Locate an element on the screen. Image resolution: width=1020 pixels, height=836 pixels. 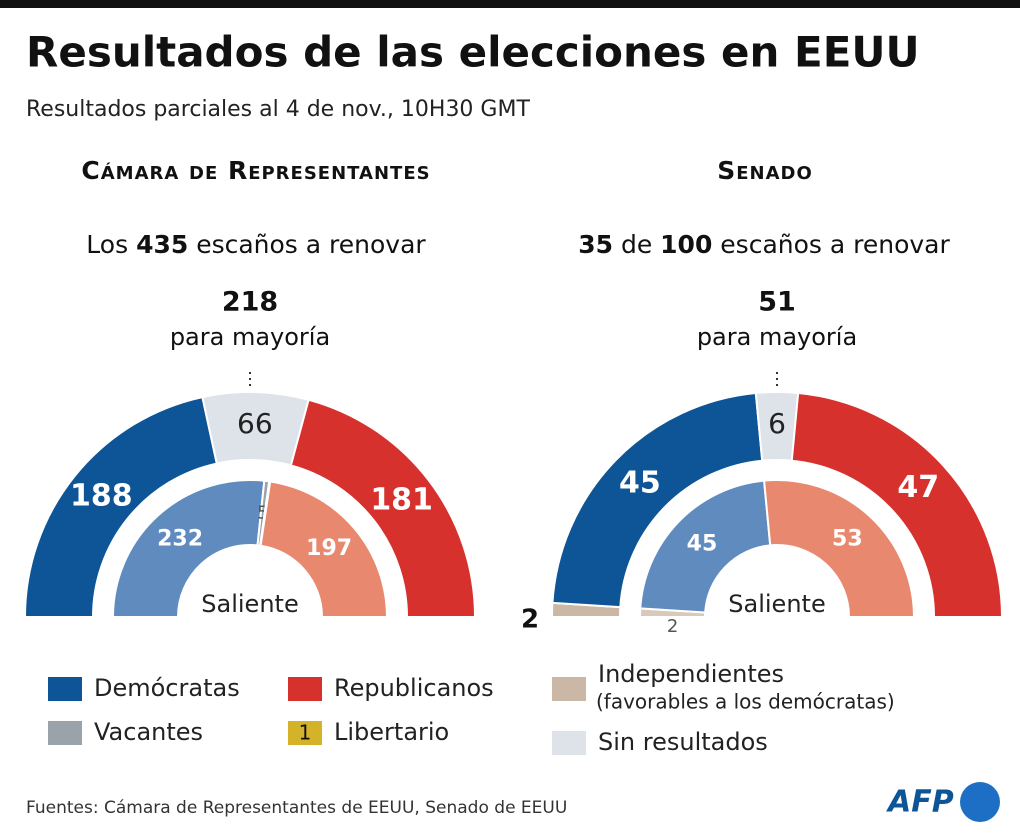
legend-label: Vacantes is located at coordinates (148, 732).